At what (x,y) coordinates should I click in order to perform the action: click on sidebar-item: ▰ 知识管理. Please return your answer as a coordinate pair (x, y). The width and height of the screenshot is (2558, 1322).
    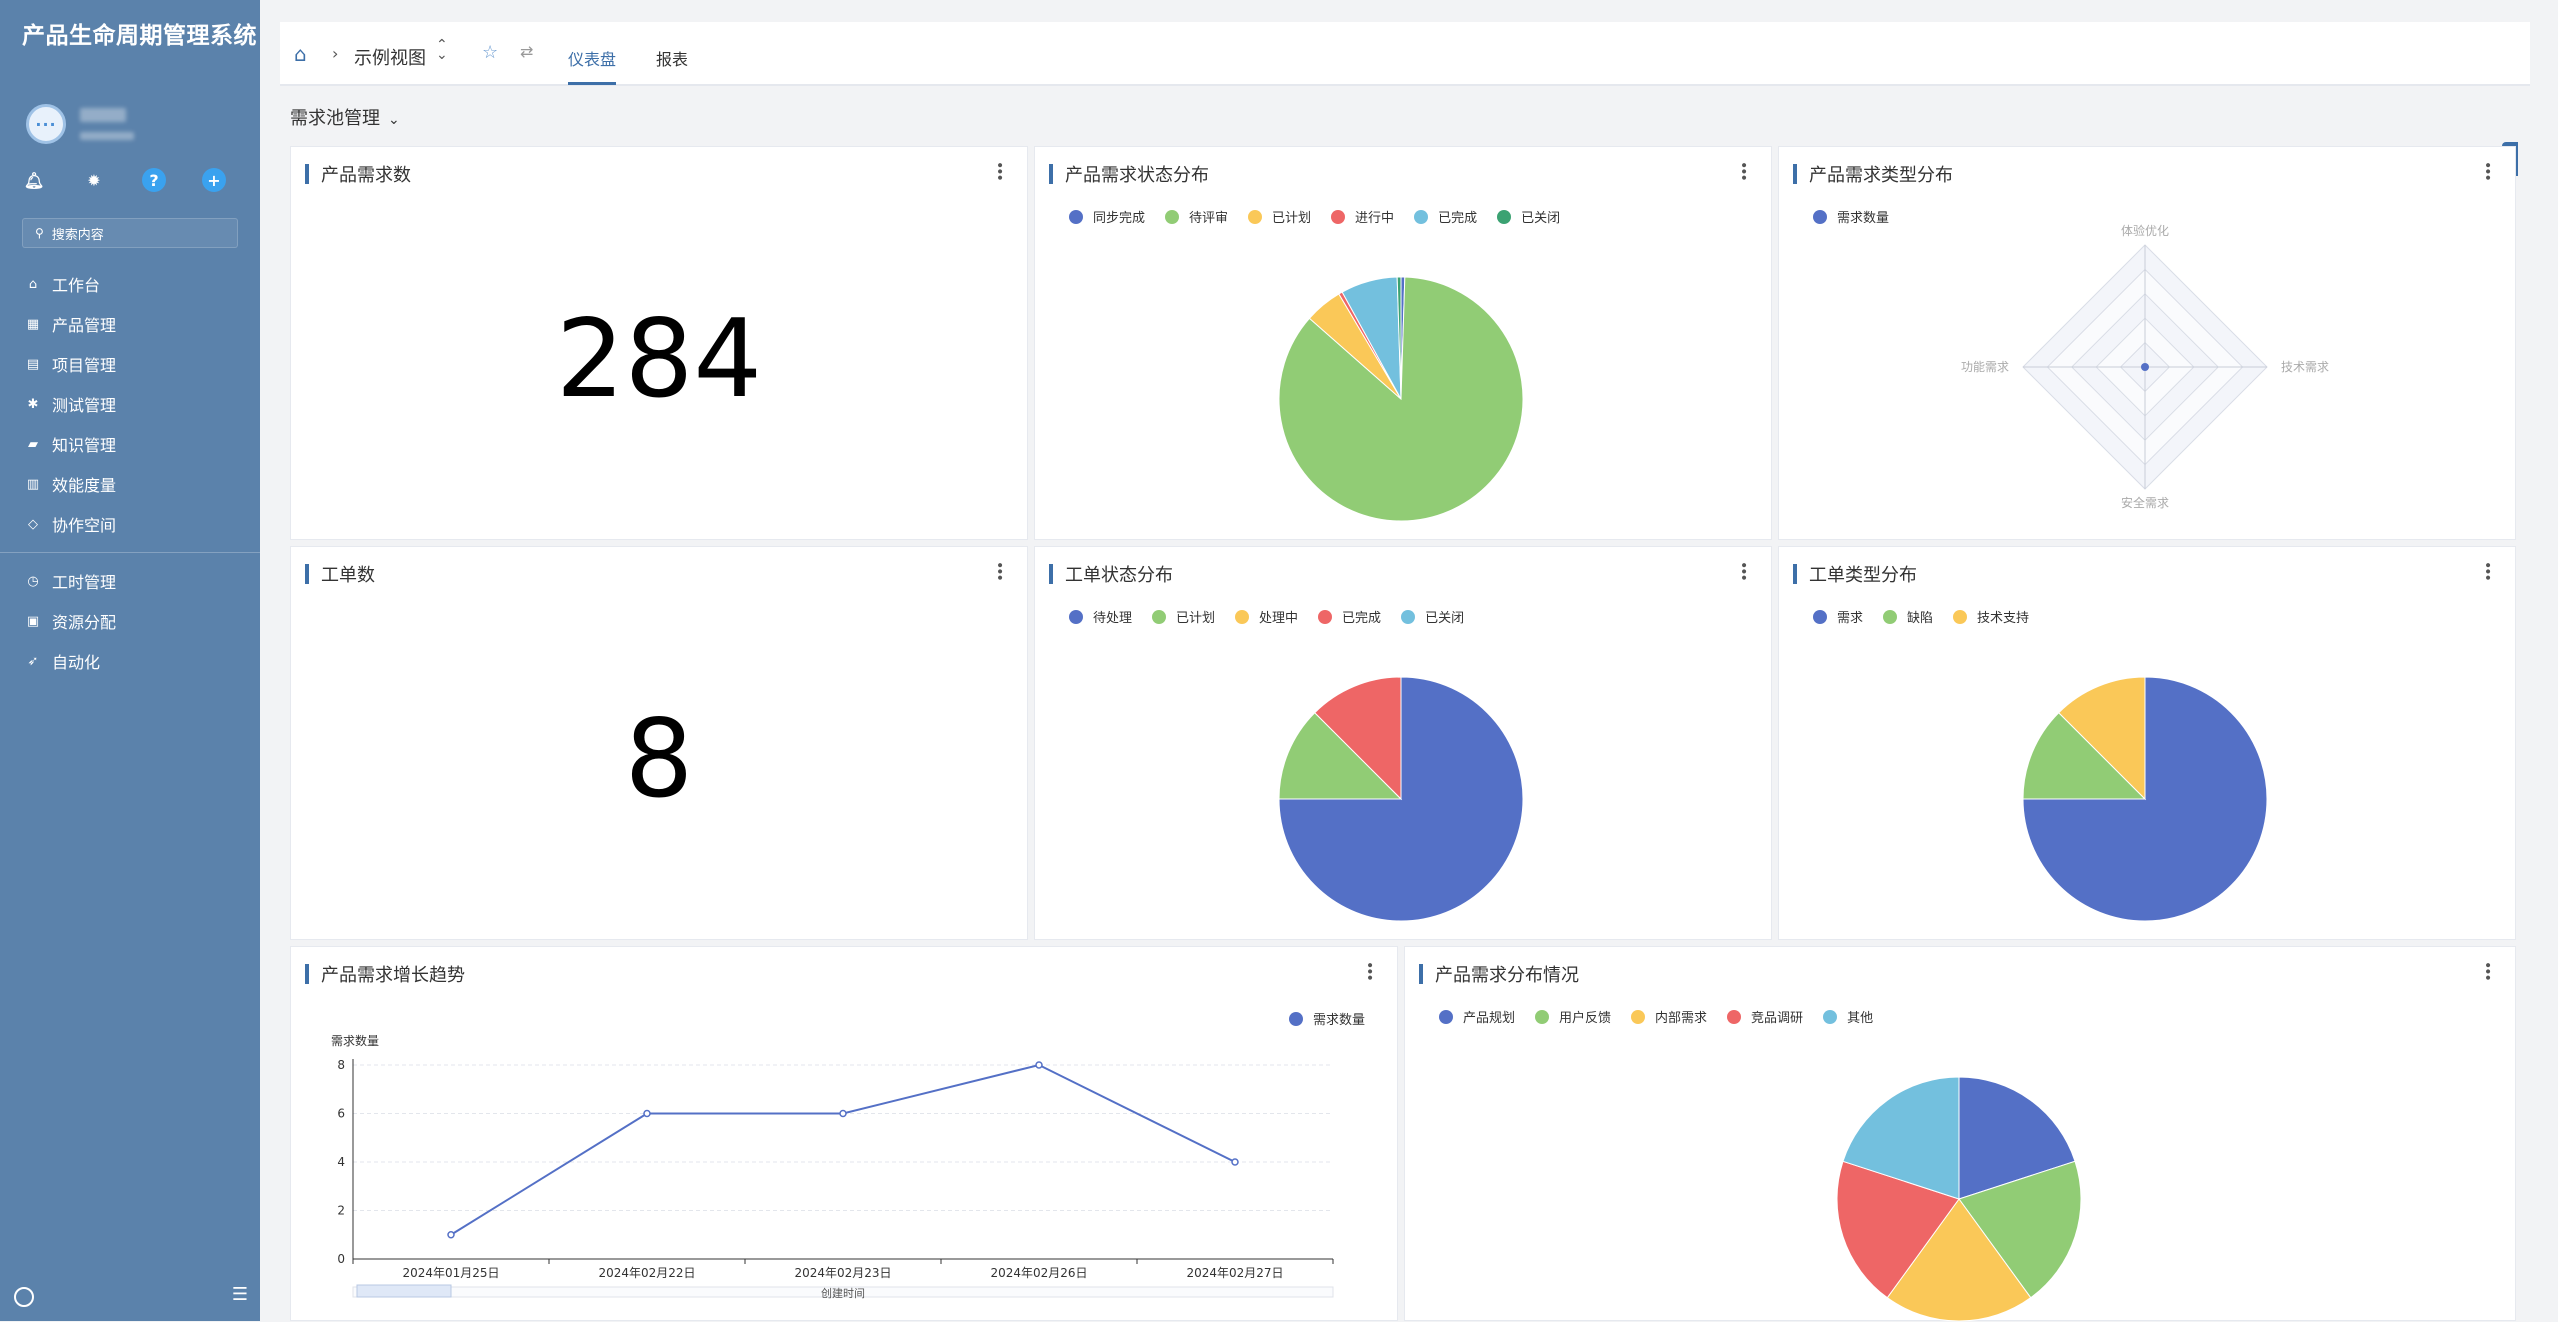
    Looking at the image, I should click on (130, 444).